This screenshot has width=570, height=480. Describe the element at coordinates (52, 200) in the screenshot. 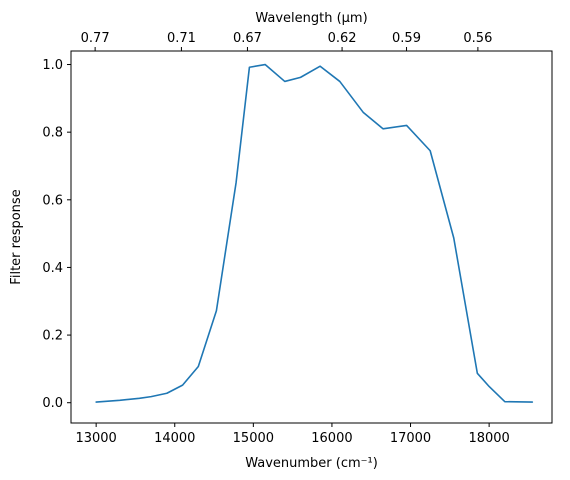

I see `y-tick-label: 0.6` at that location.